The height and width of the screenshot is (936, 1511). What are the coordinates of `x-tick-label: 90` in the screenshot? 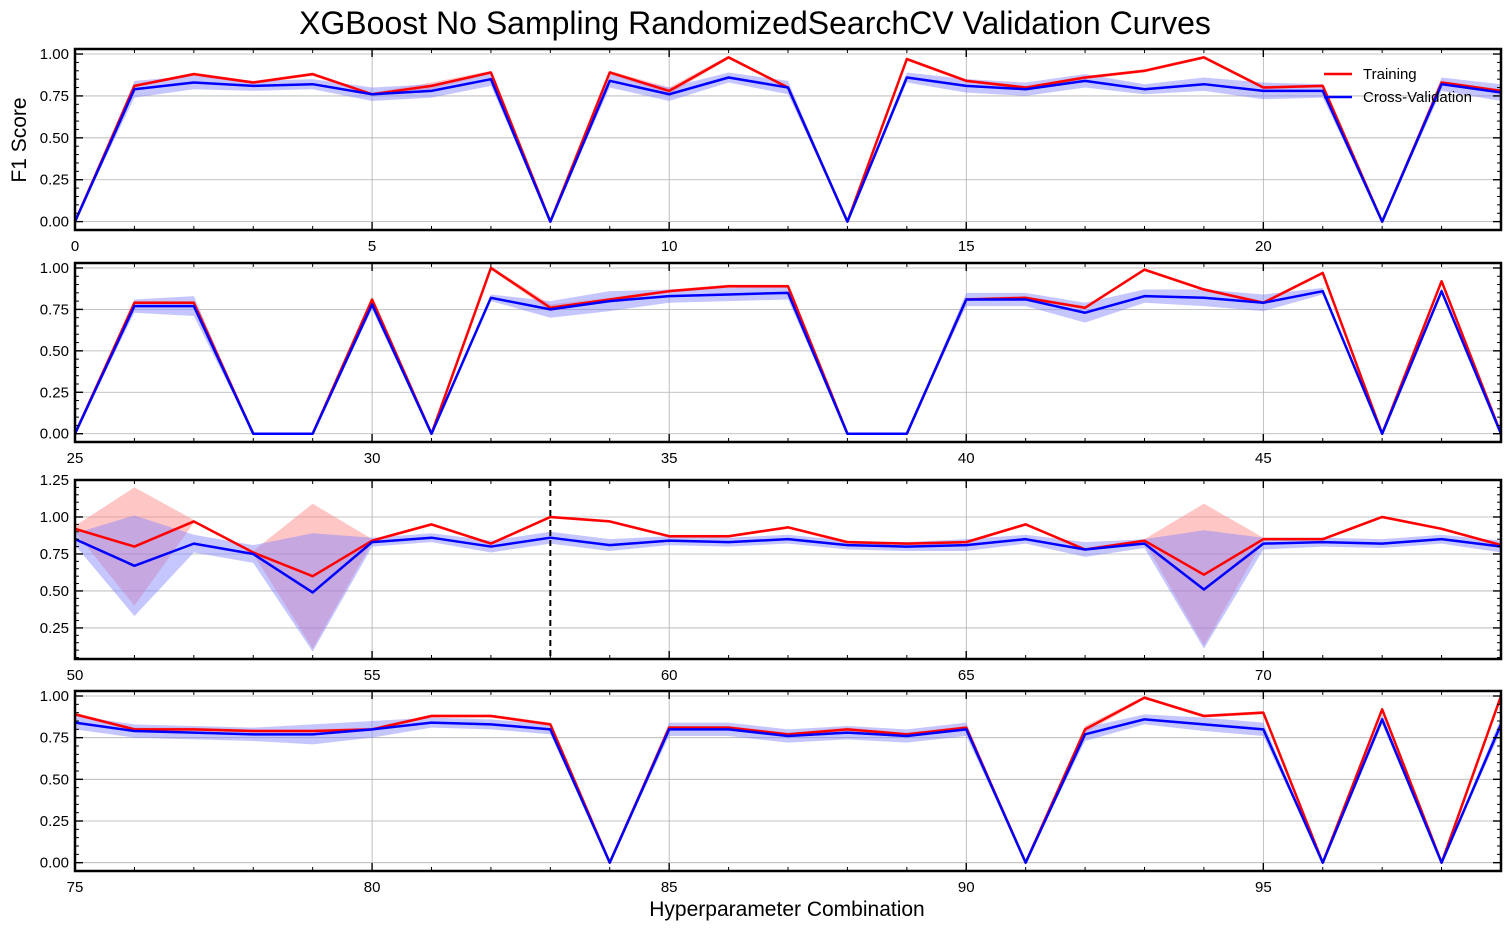 It's located at (966, 887).